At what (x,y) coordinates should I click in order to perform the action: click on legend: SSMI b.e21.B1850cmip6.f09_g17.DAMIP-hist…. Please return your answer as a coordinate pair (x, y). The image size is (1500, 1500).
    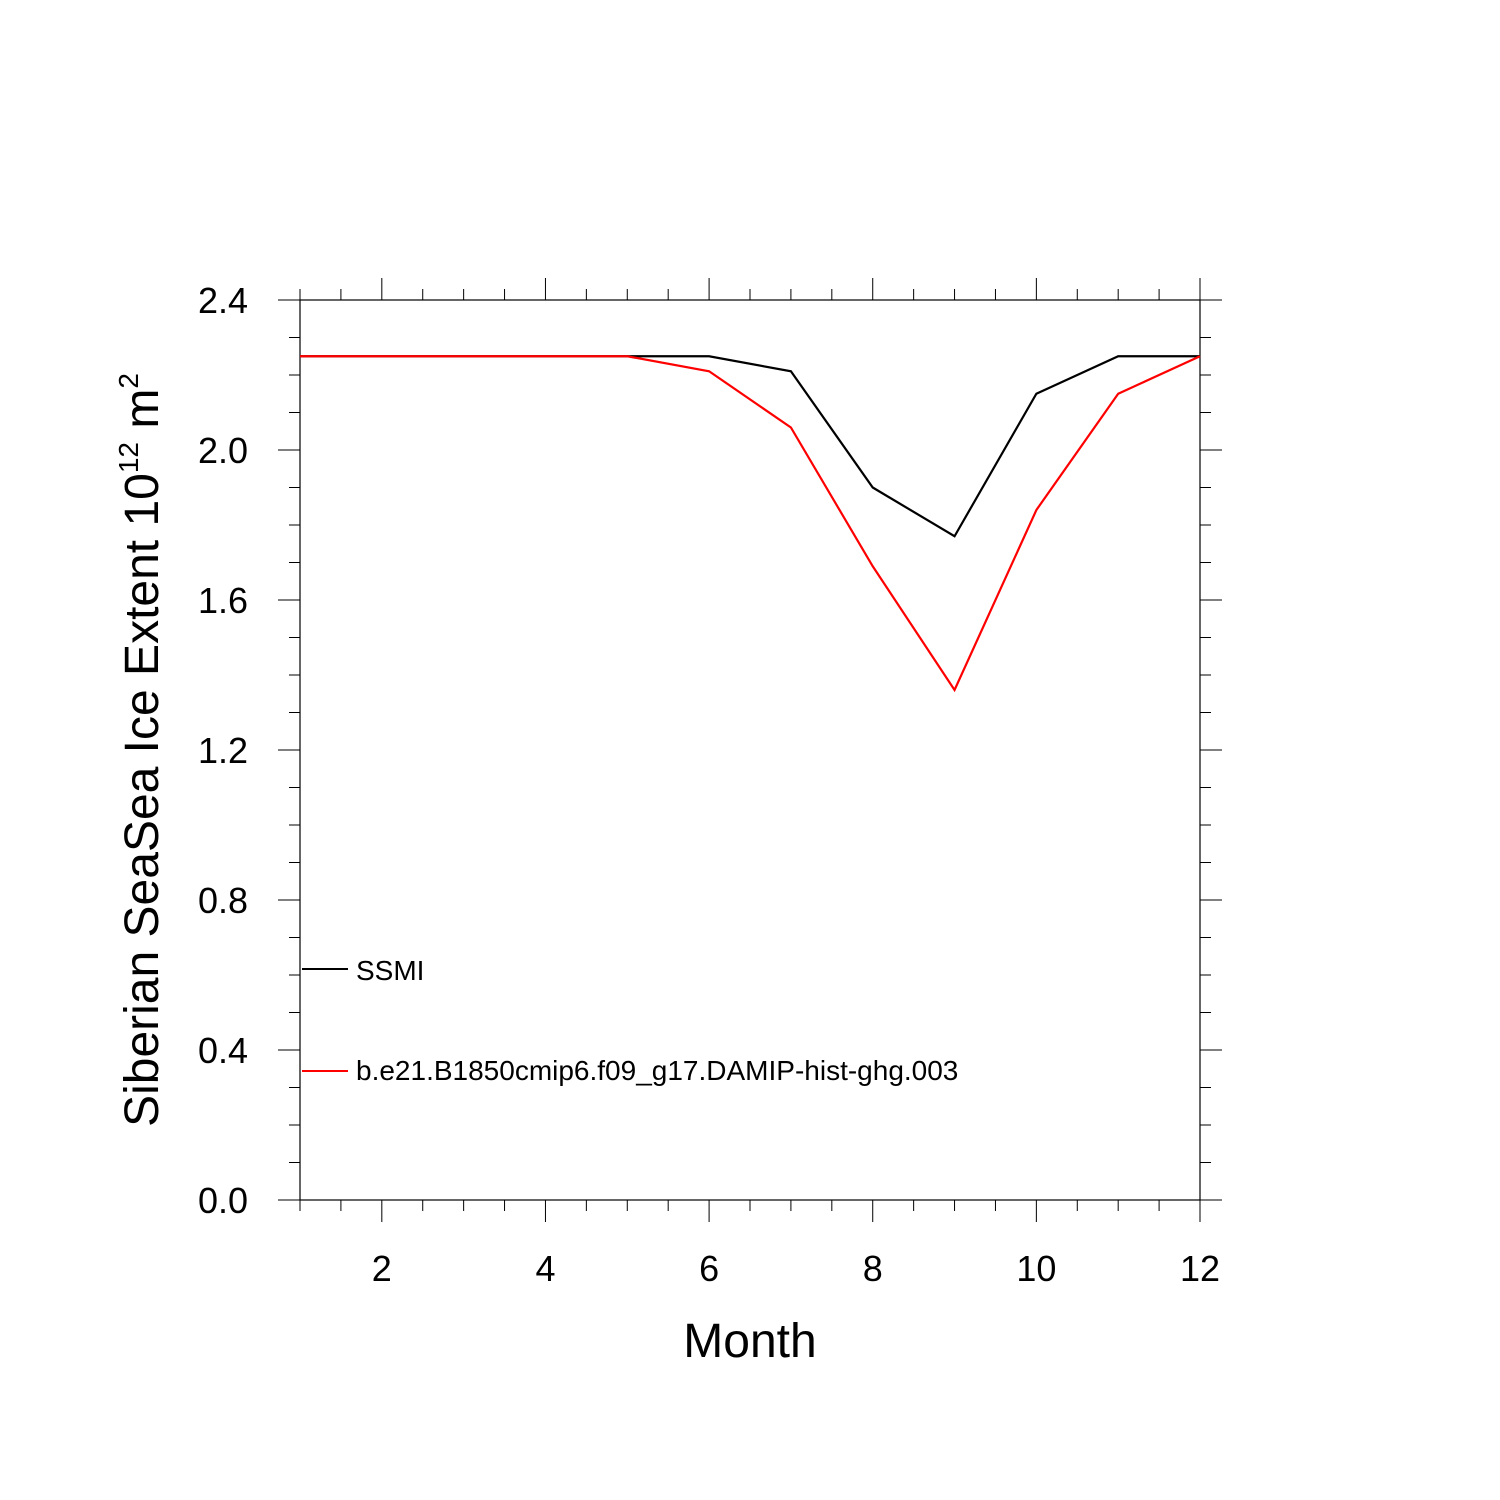
    Looking at the image, I should click on (630, 1020).